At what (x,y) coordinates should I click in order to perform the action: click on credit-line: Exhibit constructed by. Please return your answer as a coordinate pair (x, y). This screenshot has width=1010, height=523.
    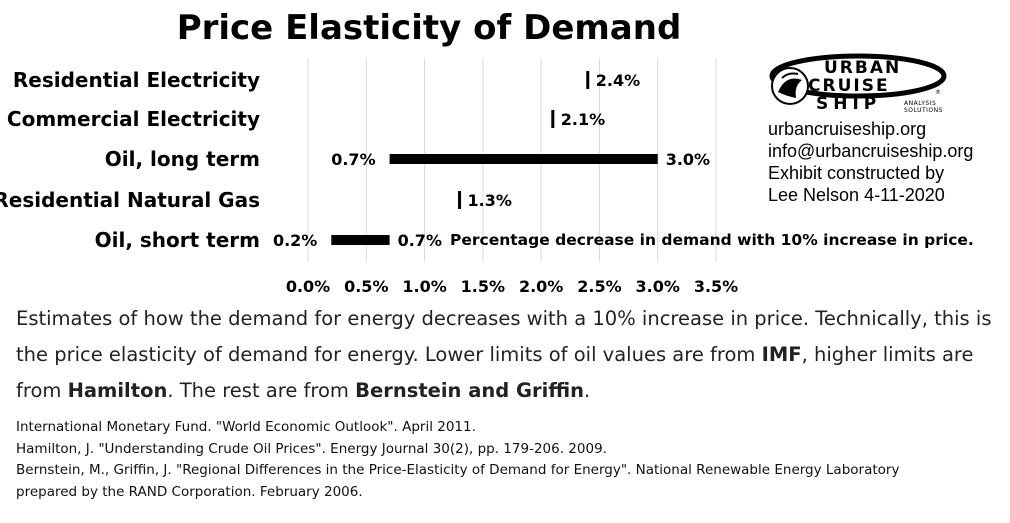
    Looking at the image, I should click on (856, 173).